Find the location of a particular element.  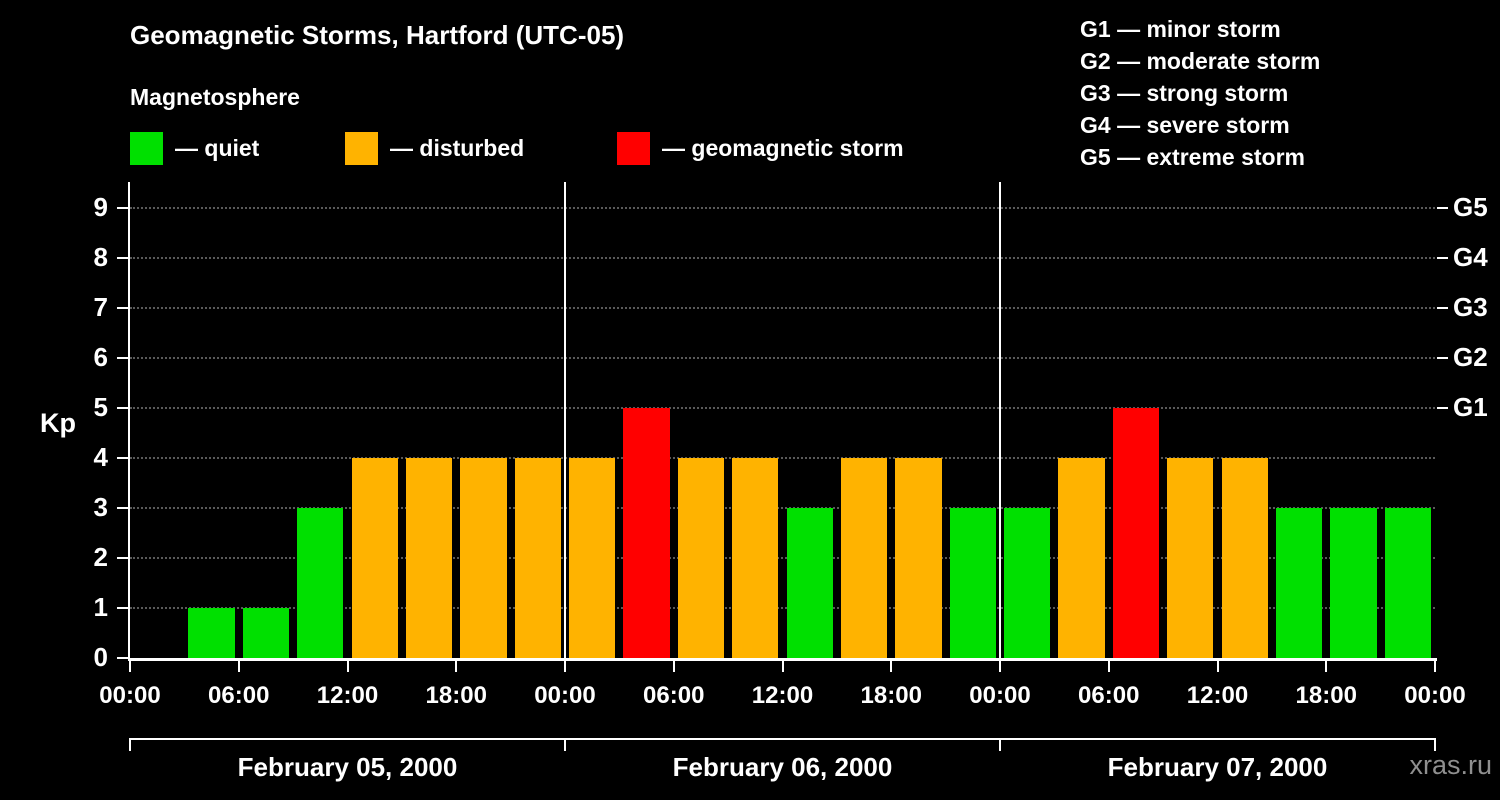

y-tick-label: 0 is located at coordinates (100, 657).